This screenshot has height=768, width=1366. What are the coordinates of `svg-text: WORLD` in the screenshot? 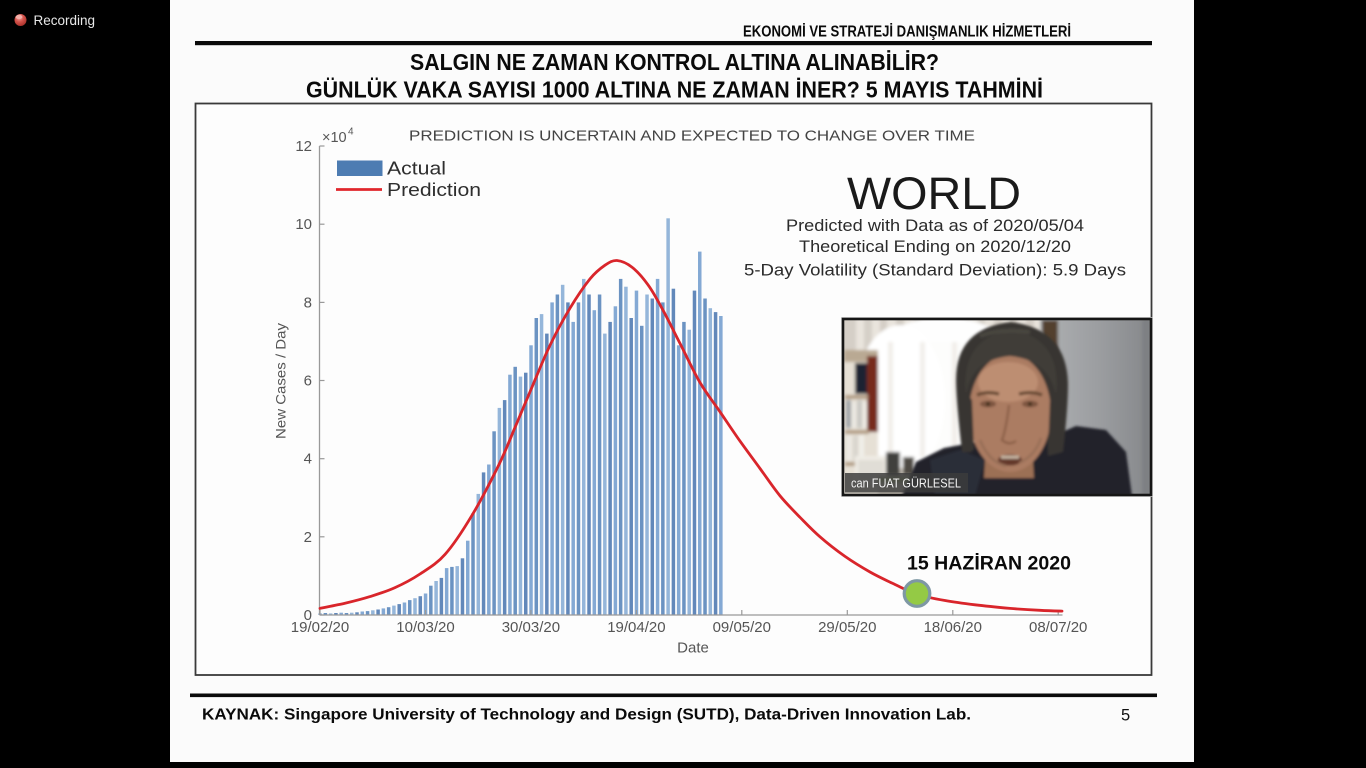 It's located at (934, 193).